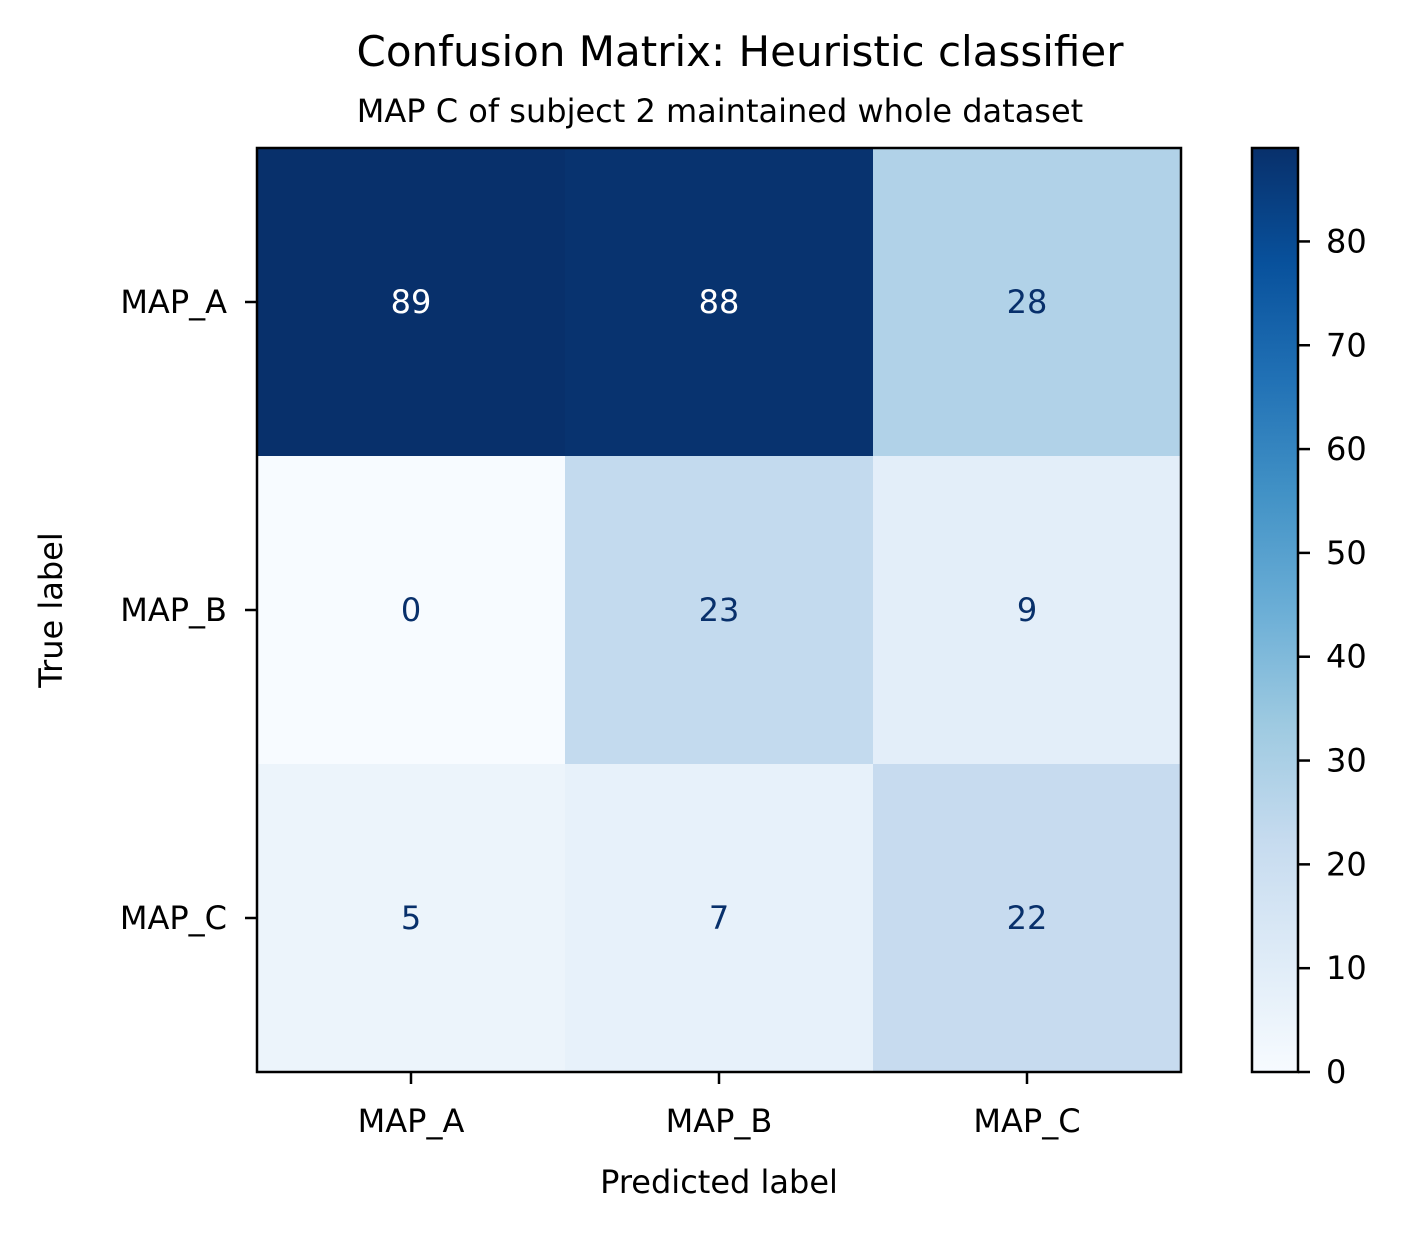 This screenshot has height=1233, width=1409. What do you see at coordinates (1346, 657) in the screenshot?
I see `colorbar-tick-label: 40` at bounding box center [1346, 657].